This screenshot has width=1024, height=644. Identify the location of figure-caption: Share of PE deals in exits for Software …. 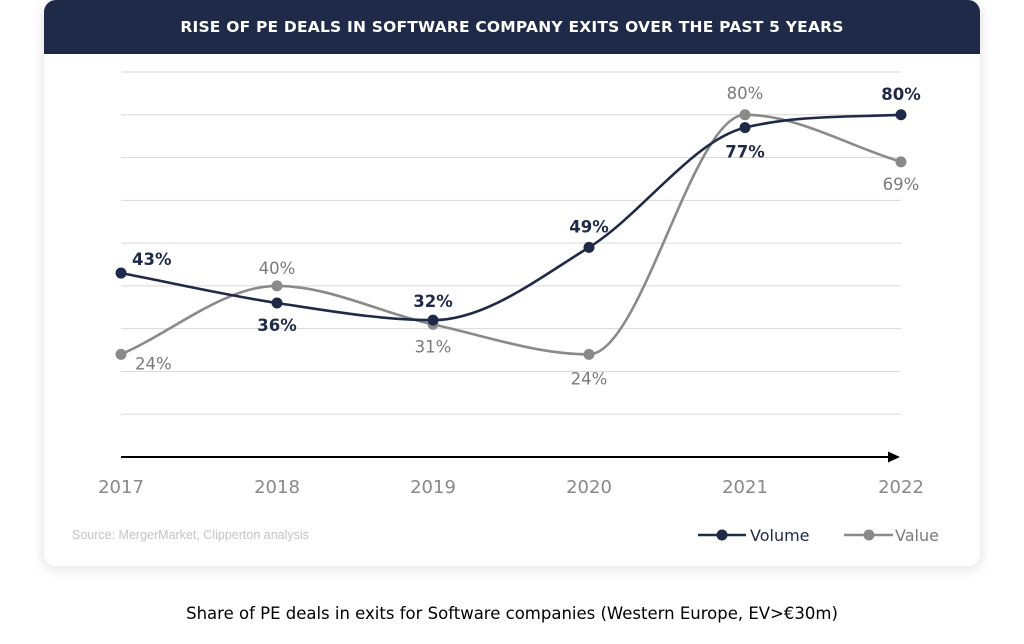
(512, 613).